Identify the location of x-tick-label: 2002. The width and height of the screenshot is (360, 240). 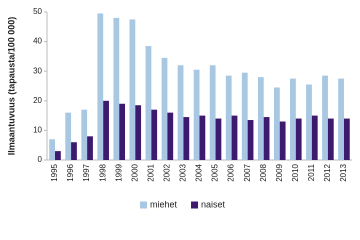
(167, 172).